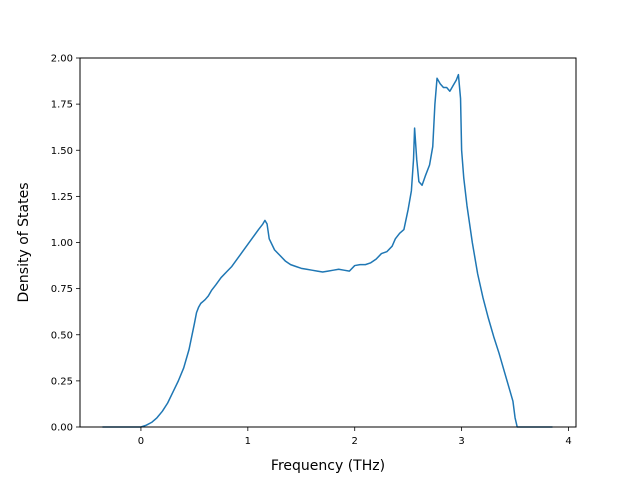 Image resolution: width=640 pixels, height=480 pixels. I want to click on y-tick-label: 0.00, so click(62, 428).